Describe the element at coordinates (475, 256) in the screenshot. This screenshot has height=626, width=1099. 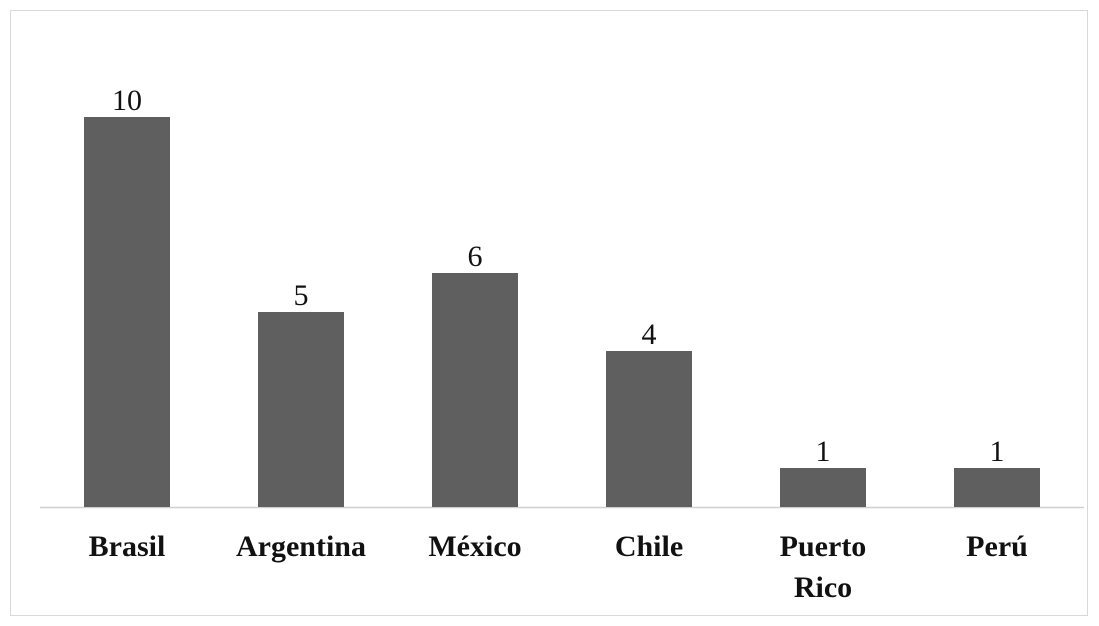
I see `data-label: 6` at that location.